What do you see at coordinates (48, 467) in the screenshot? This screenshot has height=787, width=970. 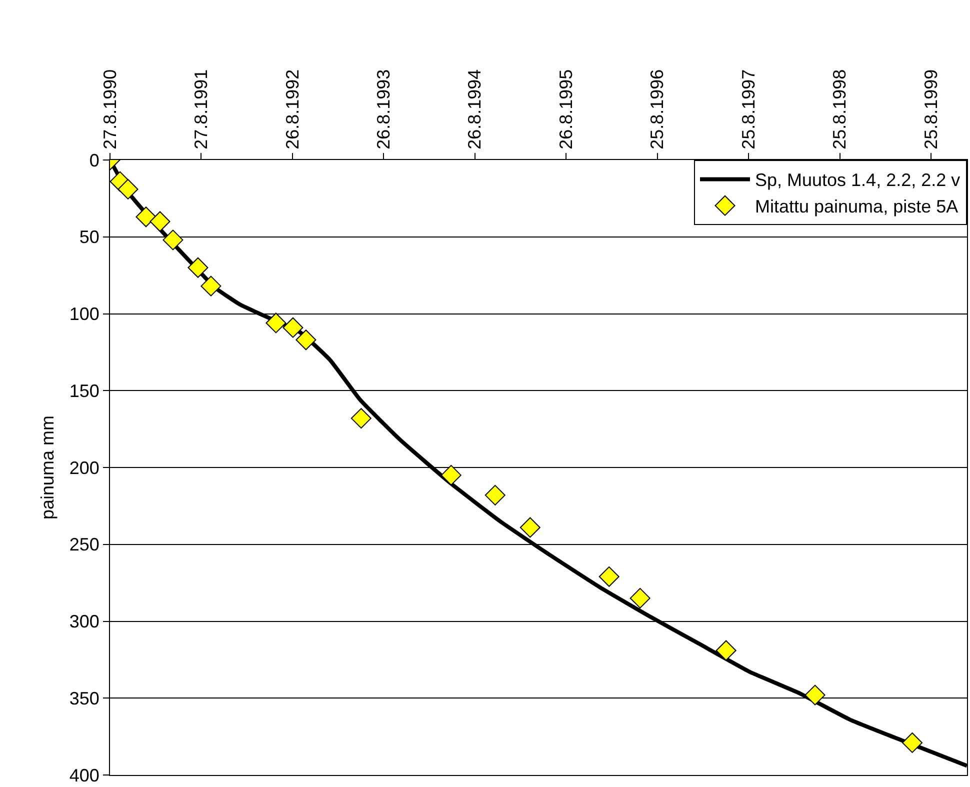 I see `y-axis-title: painuma mm` at bounding box center [48, 467].